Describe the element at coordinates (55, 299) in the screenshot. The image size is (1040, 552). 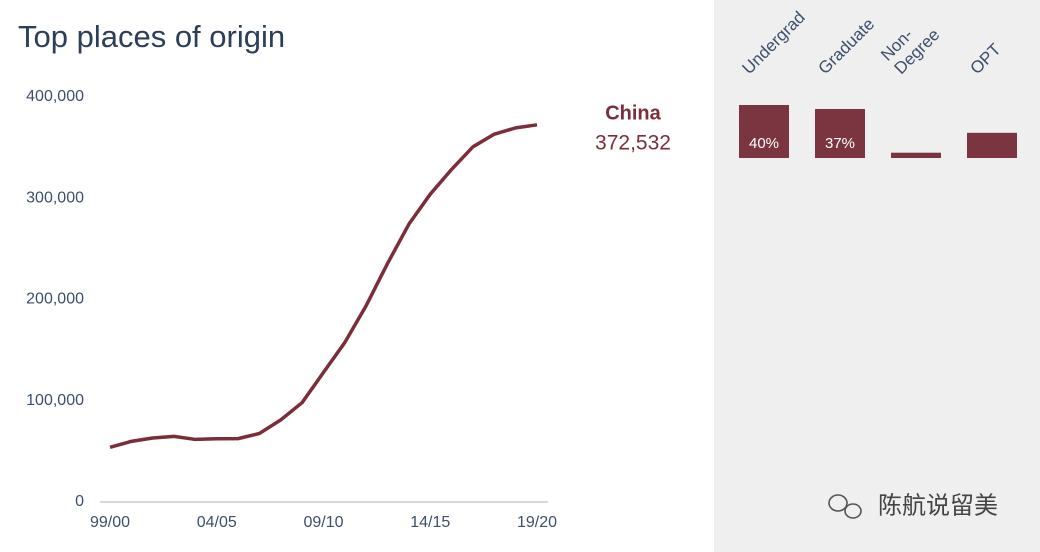
I see `y-tick-label: 200,000` at that location.